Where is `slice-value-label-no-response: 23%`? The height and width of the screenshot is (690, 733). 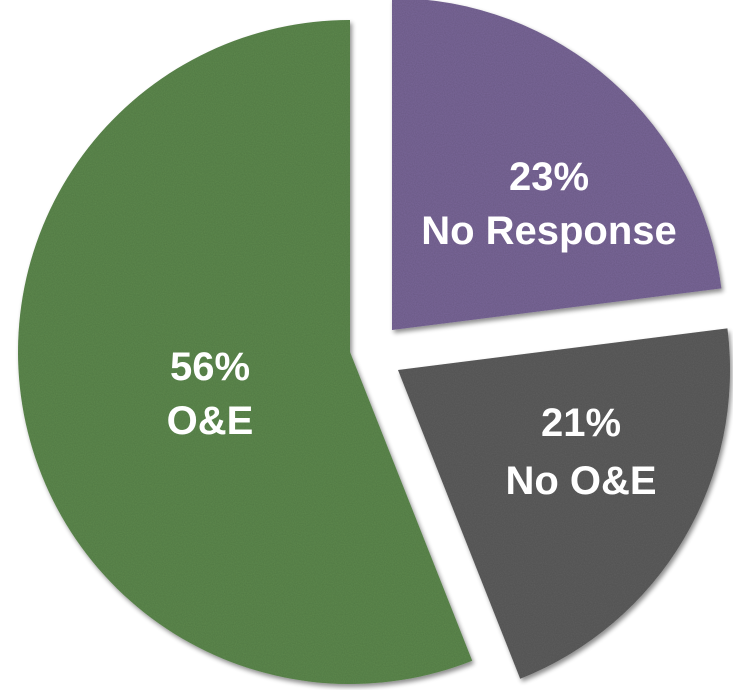 slice-value-label-no-response: 23% is located at coordinates (549, 177).